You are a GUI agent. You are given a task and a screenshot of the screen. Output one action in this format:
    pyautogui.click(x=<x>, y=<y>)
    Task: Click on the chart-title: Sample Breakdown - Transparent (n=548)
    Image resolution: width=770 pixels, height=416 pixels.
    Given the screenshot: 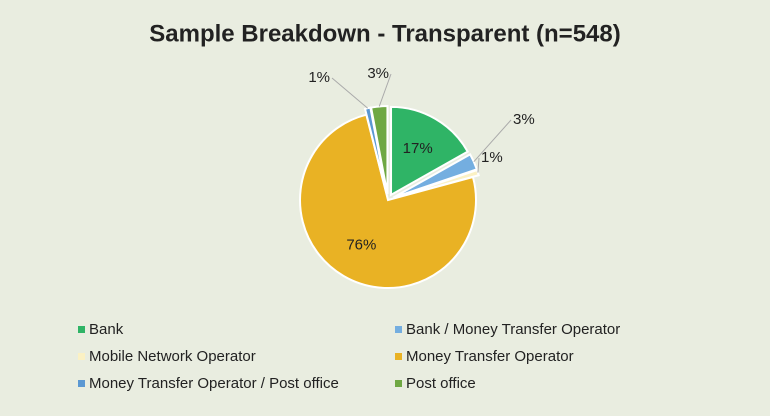 What is the action you would take?
    pyautogui.click(x=384, y=33)
    